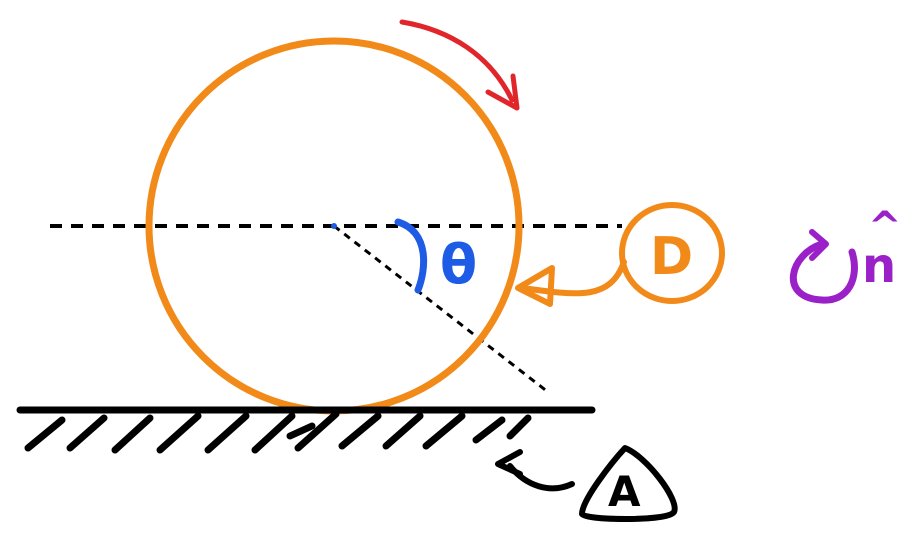 This screenshot has width=912, height=558. I want to click on ground-hatching, so click(278, 432).